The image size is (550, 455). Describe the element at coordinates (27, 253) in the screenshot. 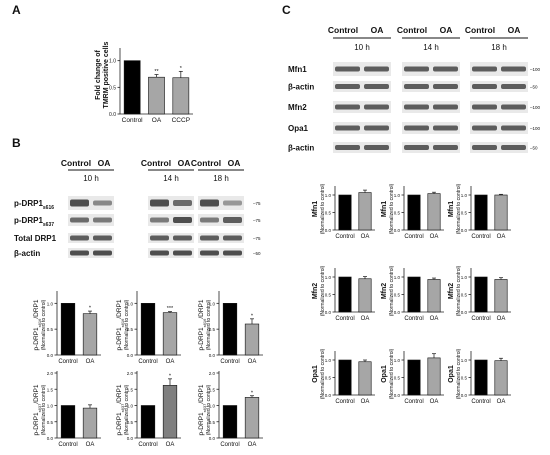

I see `blot-row-label: β-actin` at that location.